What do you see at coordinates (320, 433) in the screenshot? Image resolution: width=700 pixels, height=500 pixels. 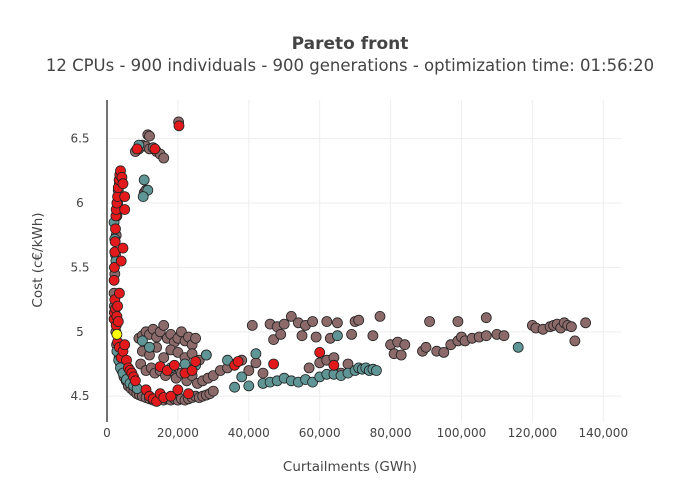 I see `x-tick-label: 60,000` at bounding box center [320, 433].